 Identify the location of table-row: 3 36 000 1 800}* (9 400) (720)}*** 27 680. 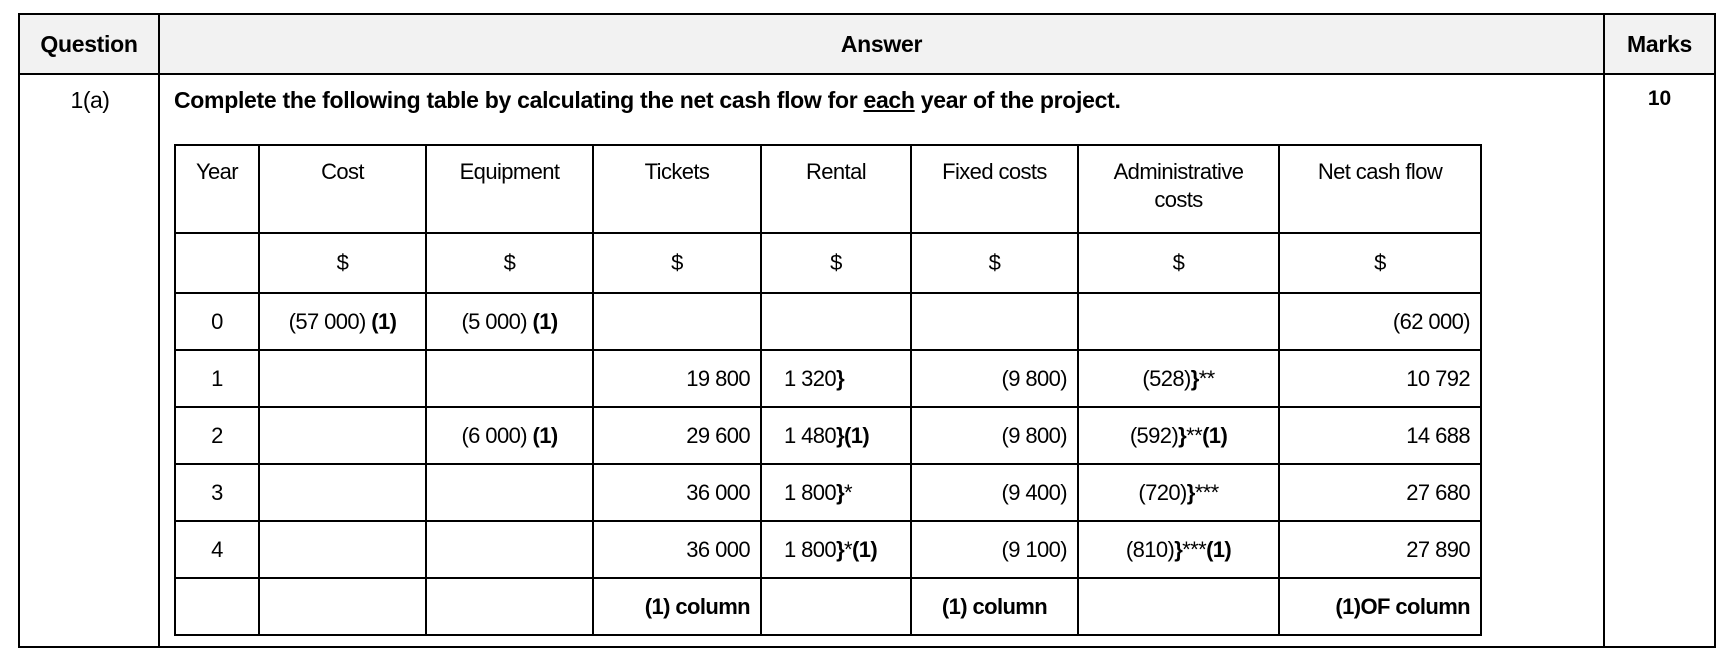
(828, 492).